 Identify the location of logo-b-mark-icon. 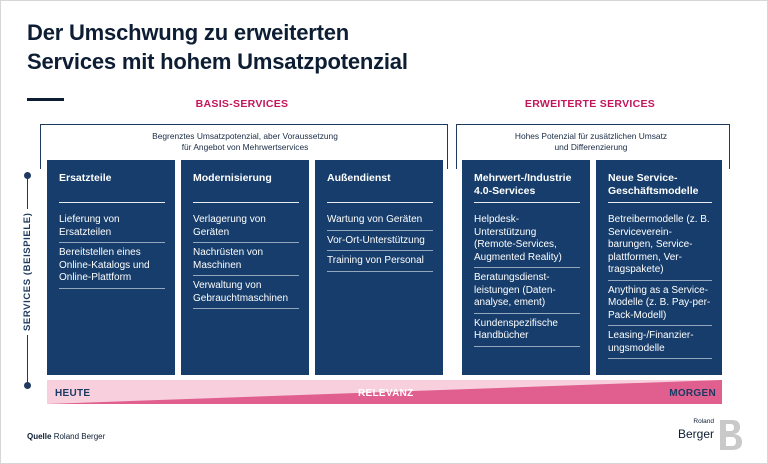
(731, 435).